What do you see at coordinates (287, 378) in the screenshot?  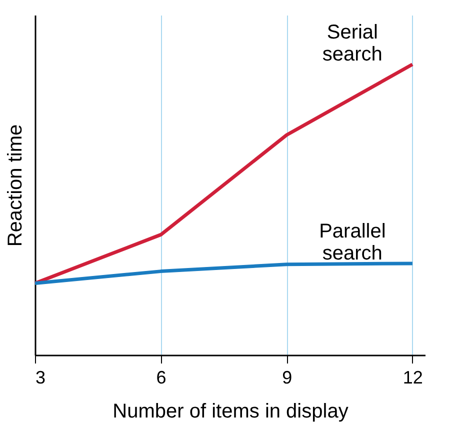 I see `x-tick-label: 9` at bounding box center [287, 378].